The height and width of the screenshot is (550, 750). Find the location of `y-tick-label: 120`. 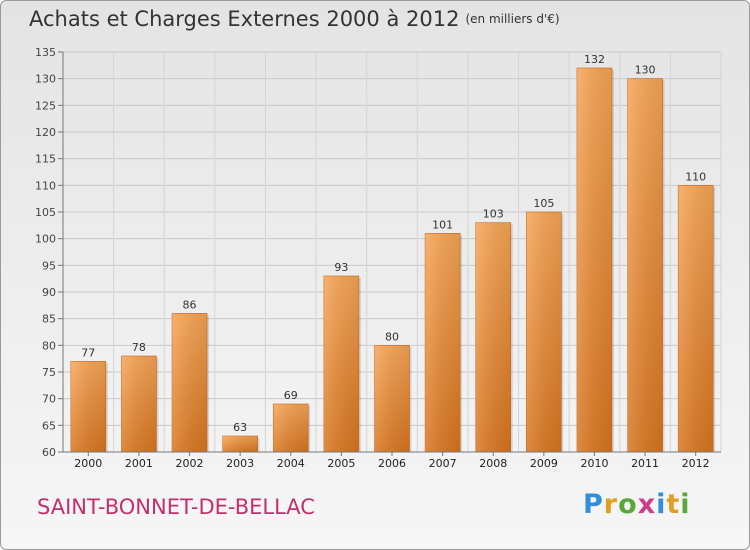

y-tick-label: 120 is located at coordinates (45, 132).